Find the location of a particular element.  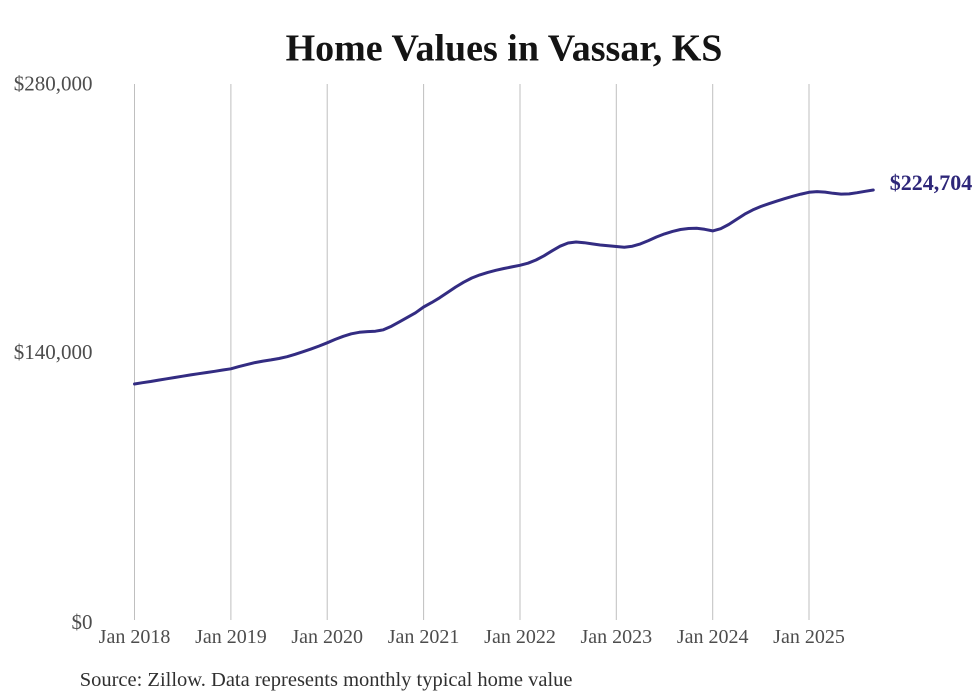

svg-text: Jan 2019 is located at coordinates (231, 637).